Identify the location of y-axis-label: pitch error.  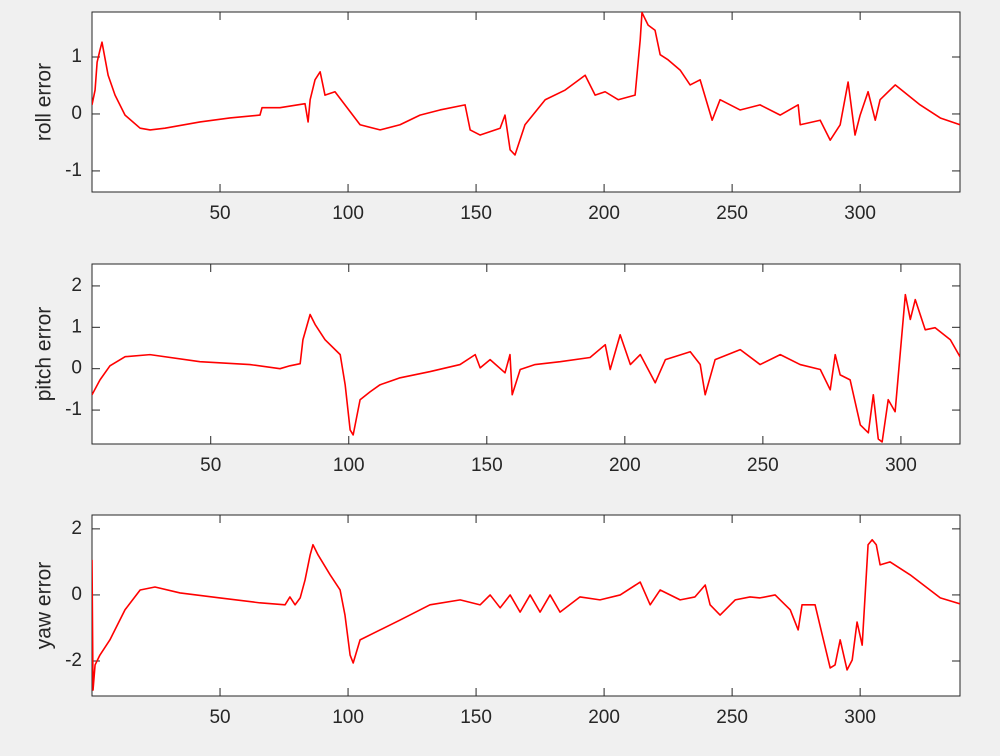
(44, 354).